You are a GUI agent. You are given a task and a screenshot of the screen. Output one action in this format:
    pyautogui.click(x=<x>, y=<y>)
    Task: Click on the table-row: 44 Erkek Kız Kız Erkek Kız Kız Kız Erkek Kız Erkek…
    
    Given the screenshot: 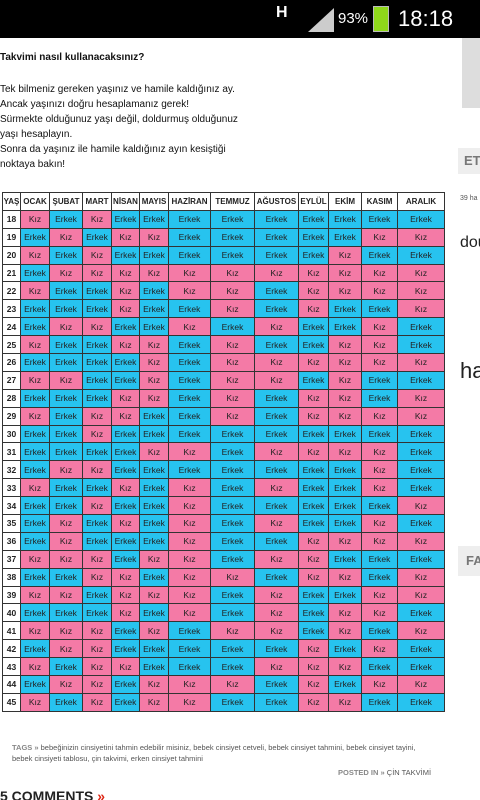 What is the action you would take?
    pyautogui.click(x=223, y=684)
    